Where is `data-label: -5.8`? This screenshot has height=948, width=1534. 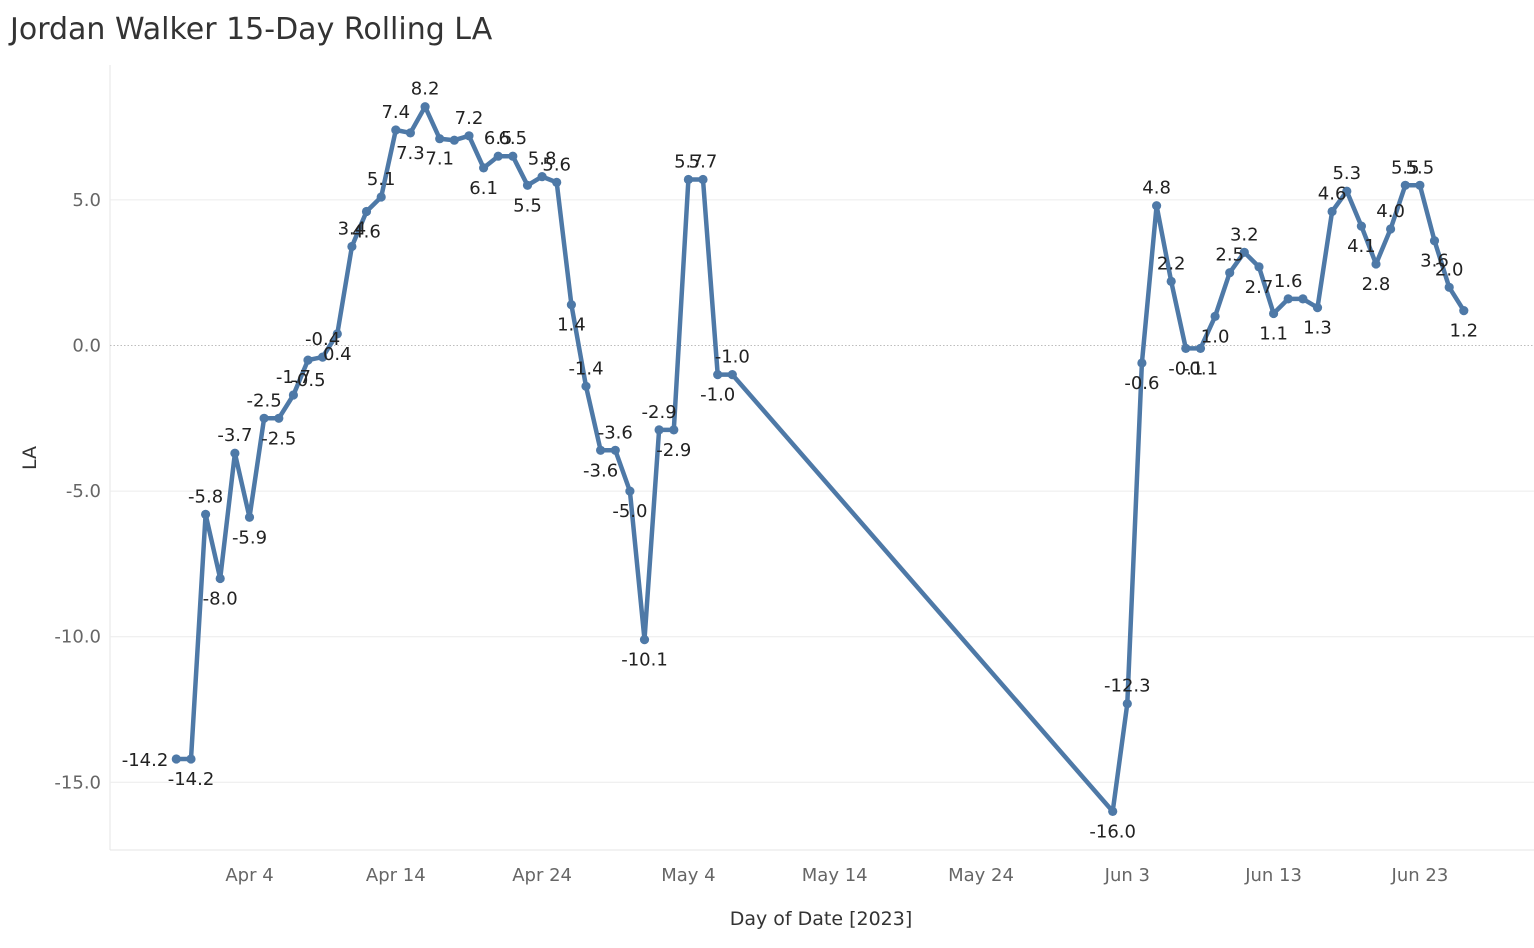 data-label: -5.8 is located at coordinates (205, 496).